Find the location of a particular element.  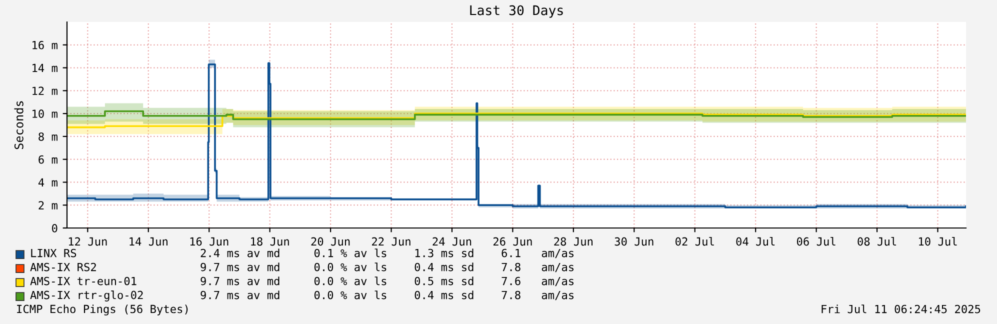

text: 9.7 ms av md 0.0 % av ls 0.5 ms sd 7.6 am/as is located at coordinates (387, 281).